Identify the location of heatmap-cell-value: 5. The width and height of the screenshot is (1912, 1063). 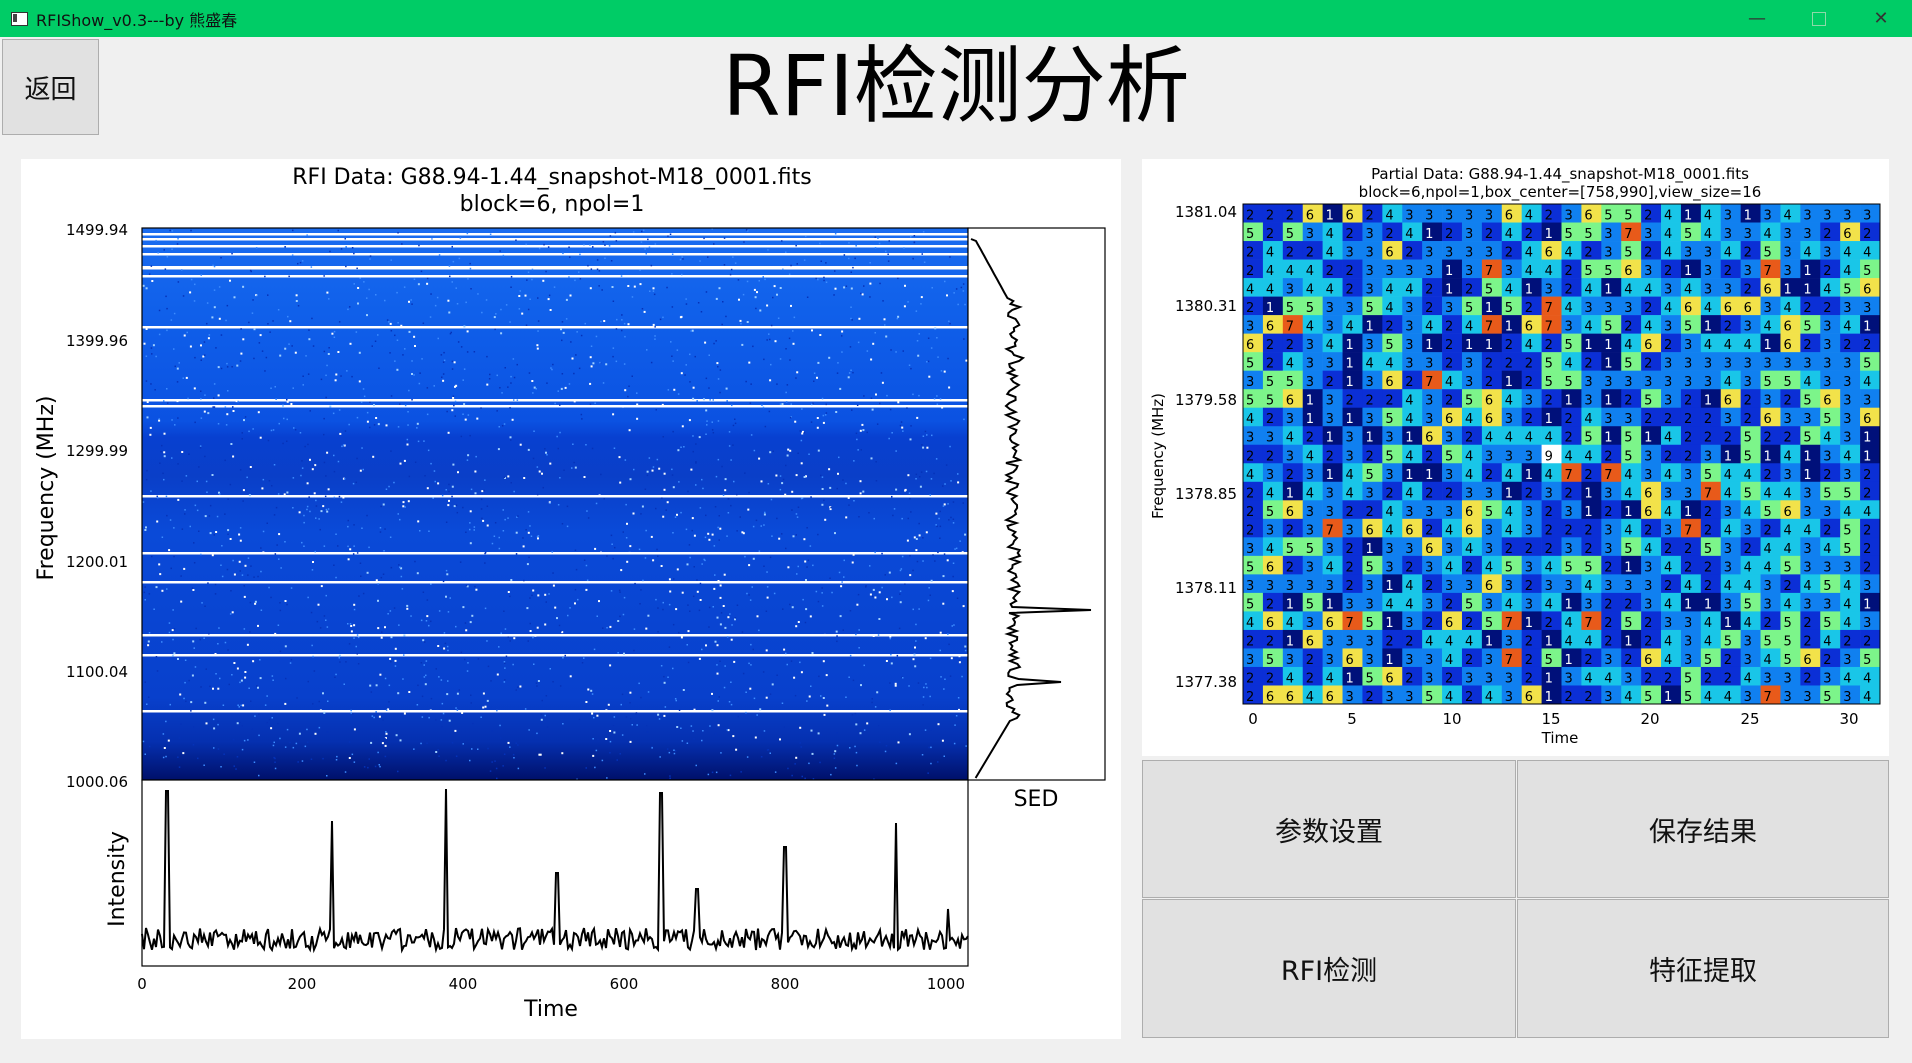
(1569, 382).